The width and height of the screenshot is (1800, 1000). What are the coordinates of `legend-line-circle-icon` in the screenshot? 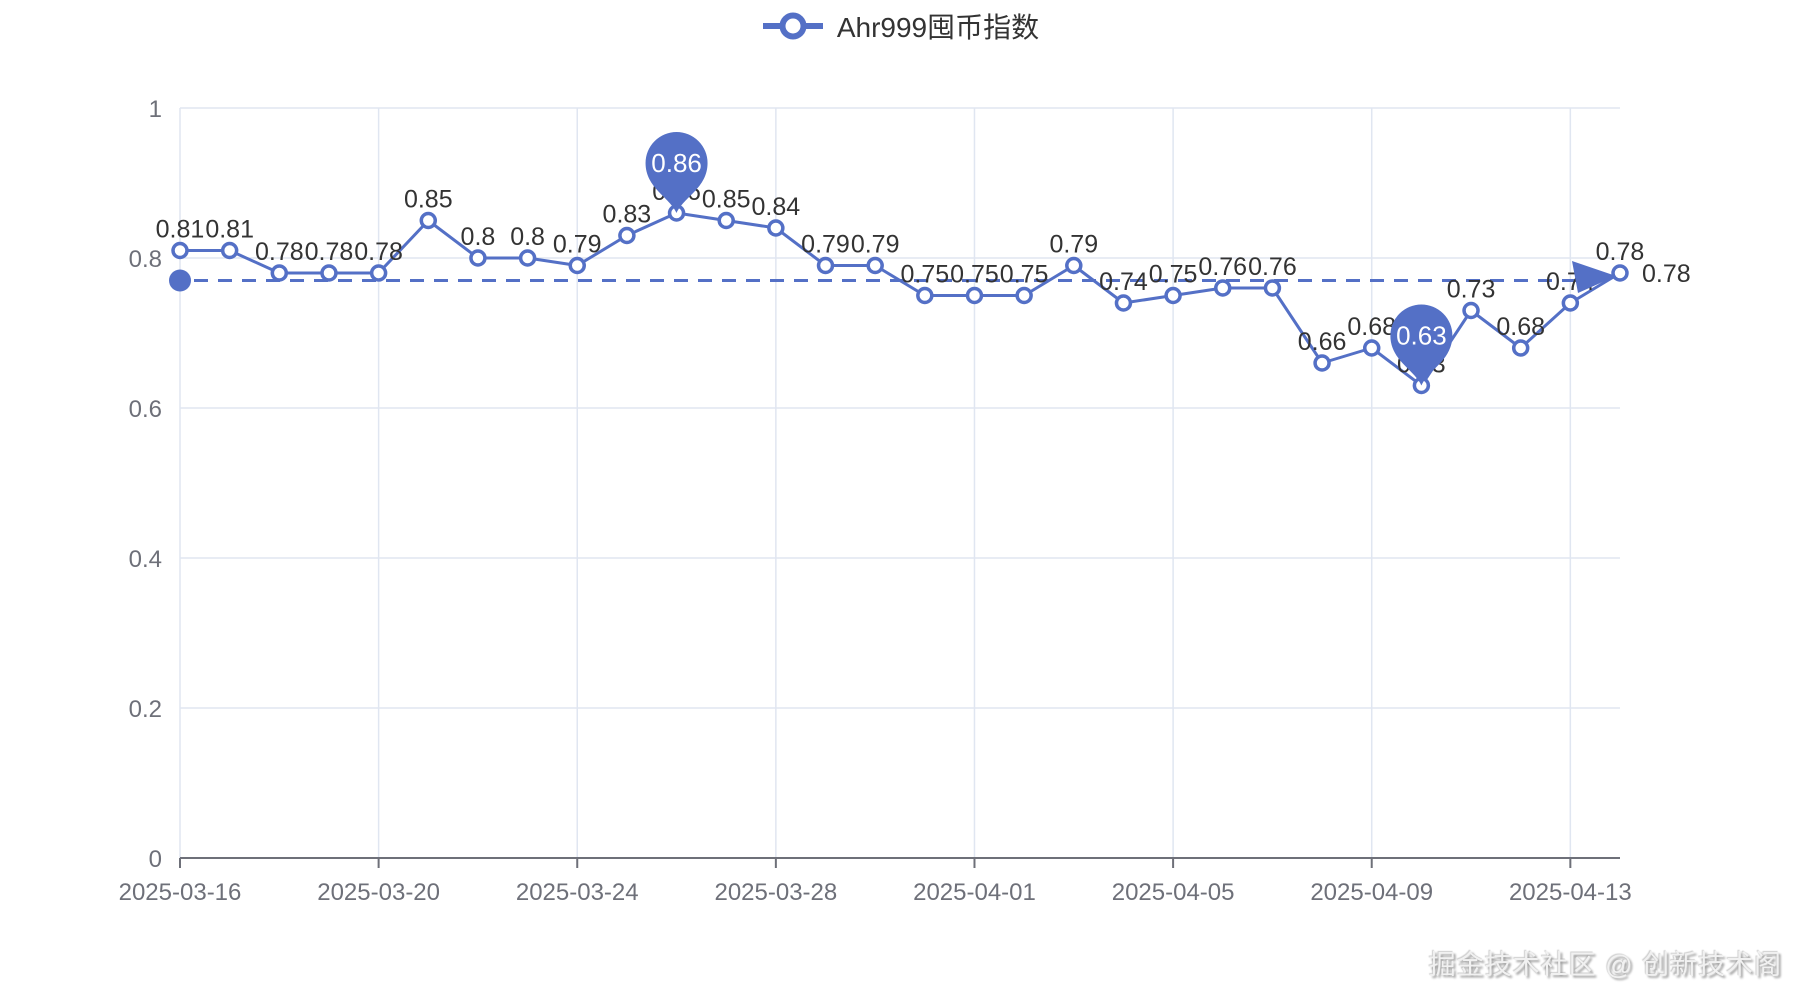 It's located at (792, 26).